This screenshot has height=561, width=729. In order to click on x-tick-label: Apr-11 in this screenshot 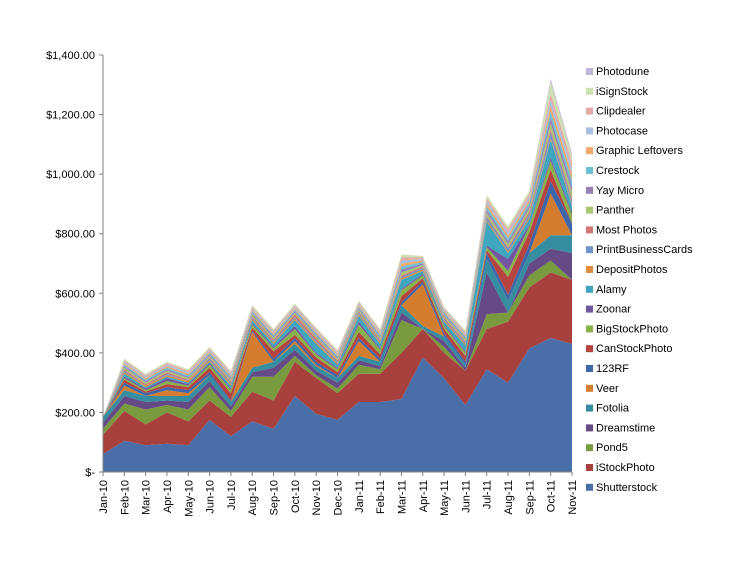, I will do `click(424, 496)`.